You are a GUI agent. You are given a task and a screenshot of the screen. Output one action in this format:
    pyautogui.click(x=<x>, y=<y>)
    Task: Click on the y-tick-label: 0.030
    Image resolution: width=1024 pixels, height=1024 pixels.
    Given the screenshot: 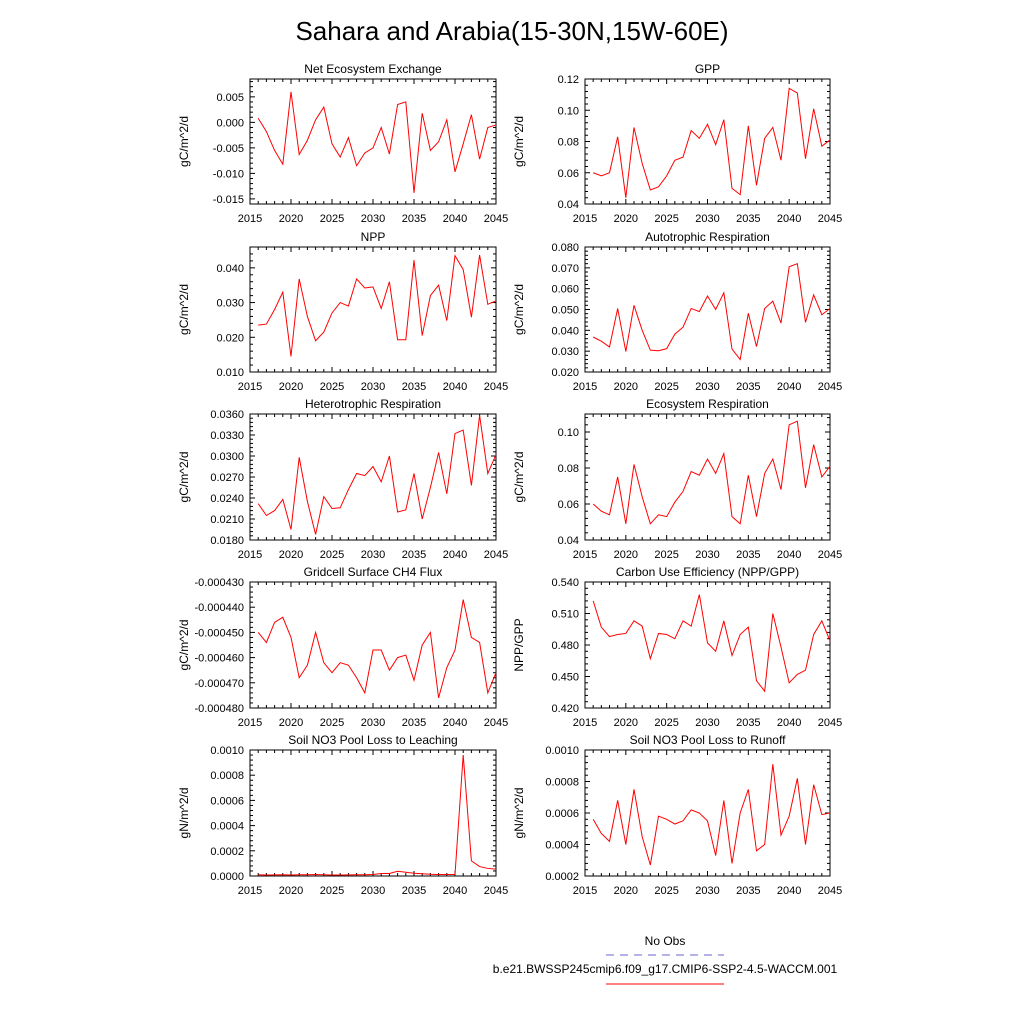 What is the action you would take?
    pyautogui.click(x=230, y=304)
    